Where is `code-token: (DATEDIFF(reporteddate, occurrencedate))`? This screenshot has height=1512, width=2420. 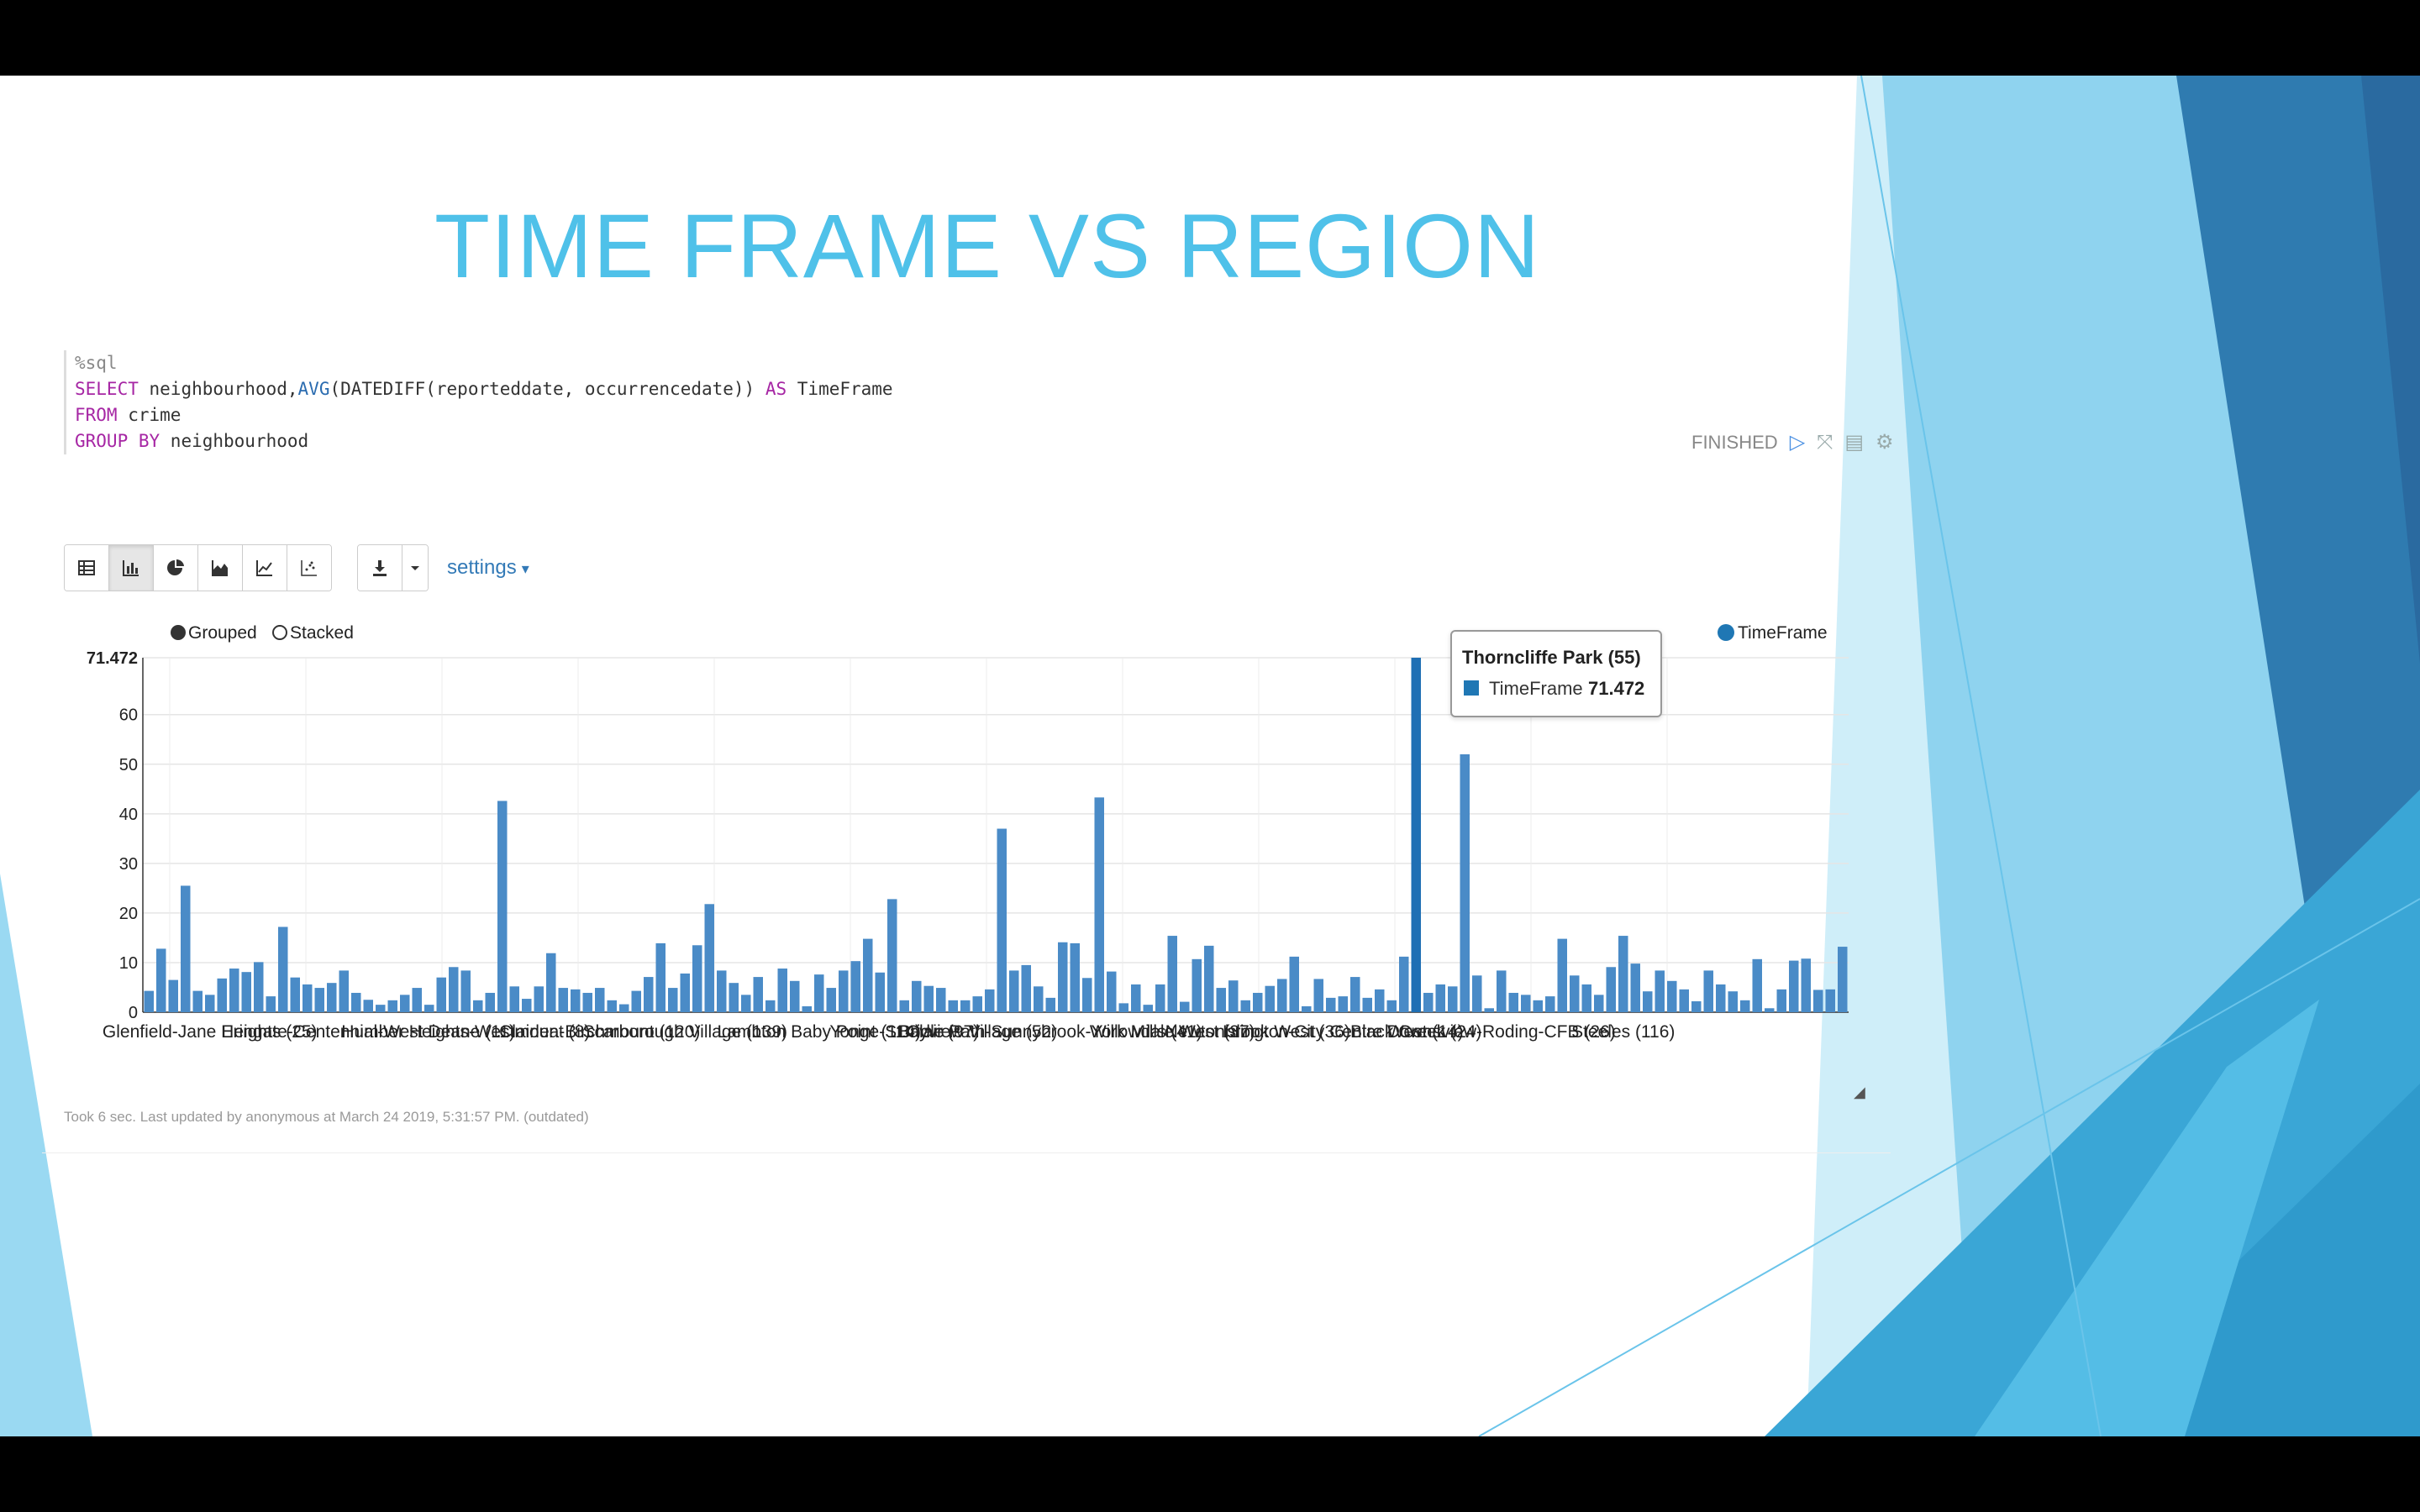
code-token: (DATEDIFF(reporteddate, occurrencedate)) is located at coordinates (547, 389).